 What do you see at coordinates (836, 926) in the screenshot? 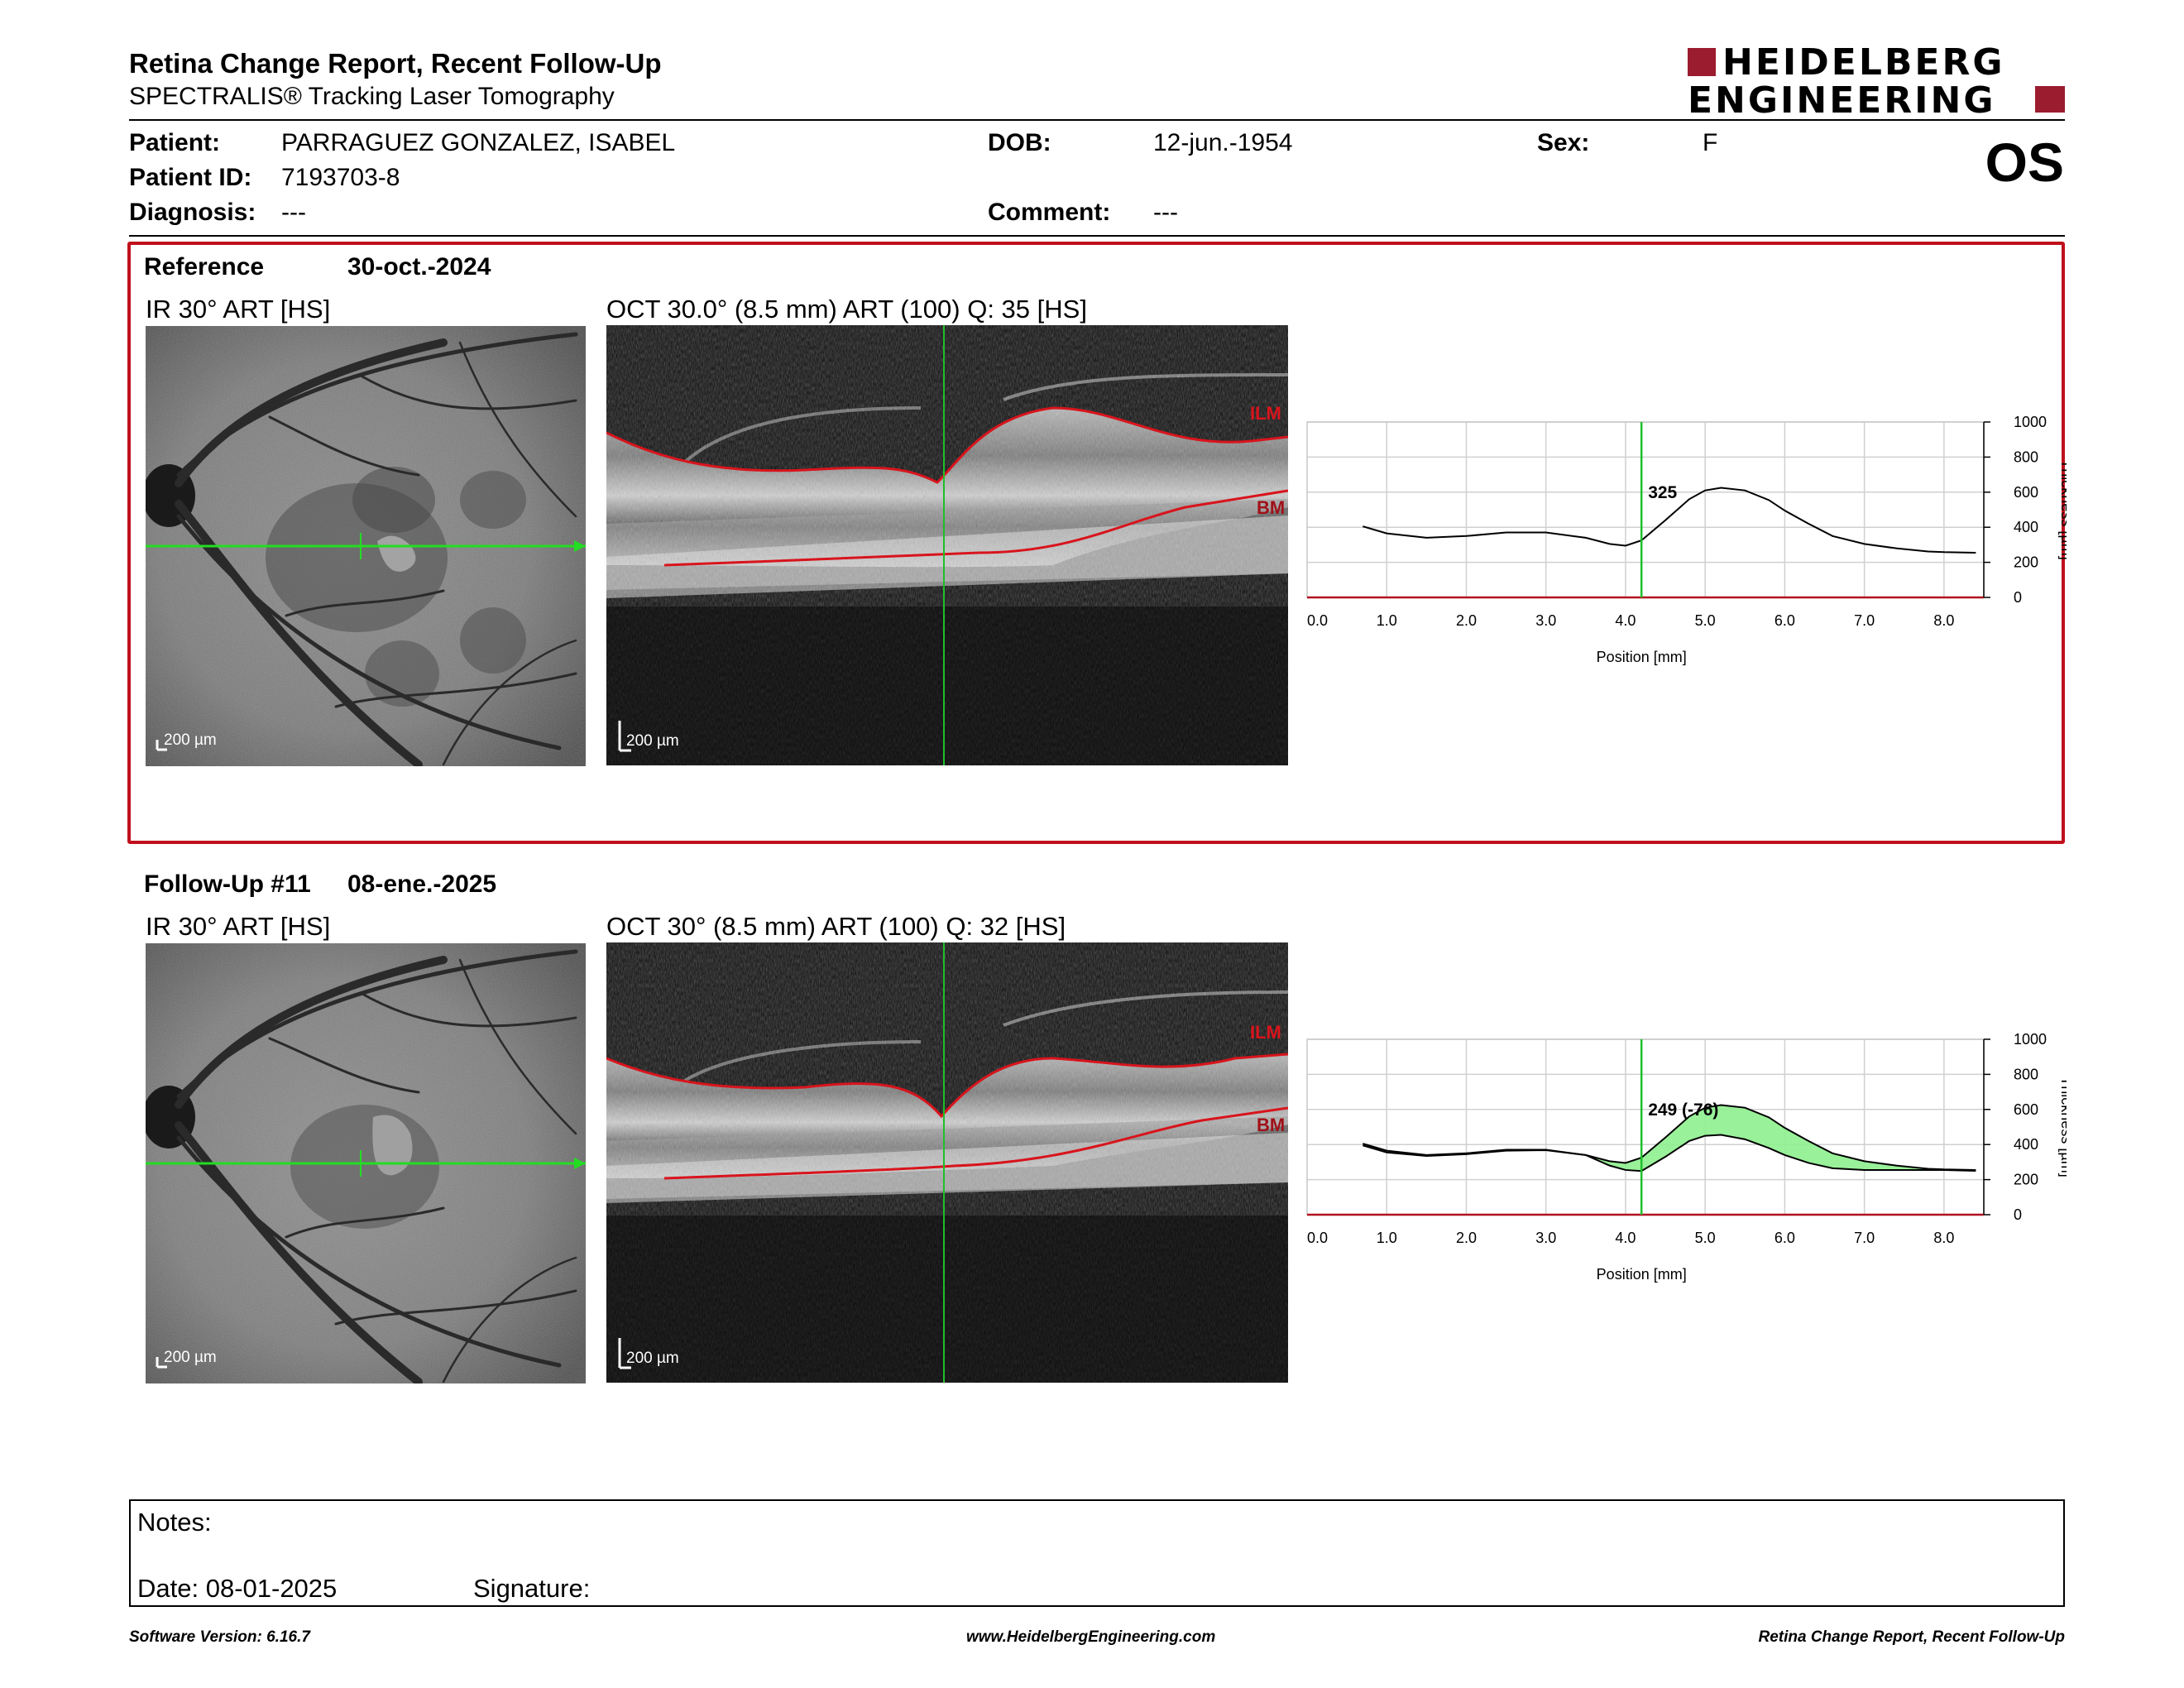
I see `followup-oct-title: OCT 30° (8.5 mm) ART (100) Q: 32 [HS]` at bounding box center [836, 926].